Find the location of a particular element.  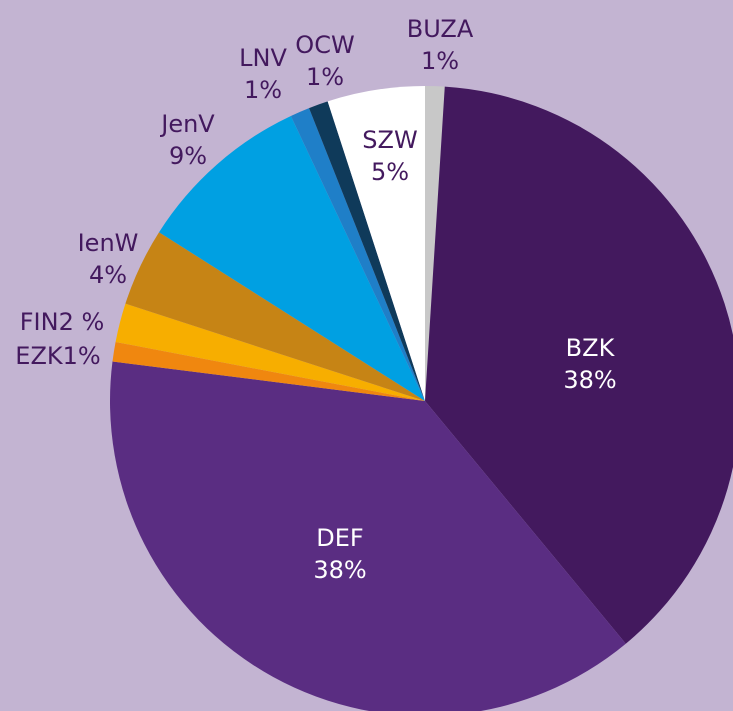

category-label: IenW is located at coordinates (108, 243).